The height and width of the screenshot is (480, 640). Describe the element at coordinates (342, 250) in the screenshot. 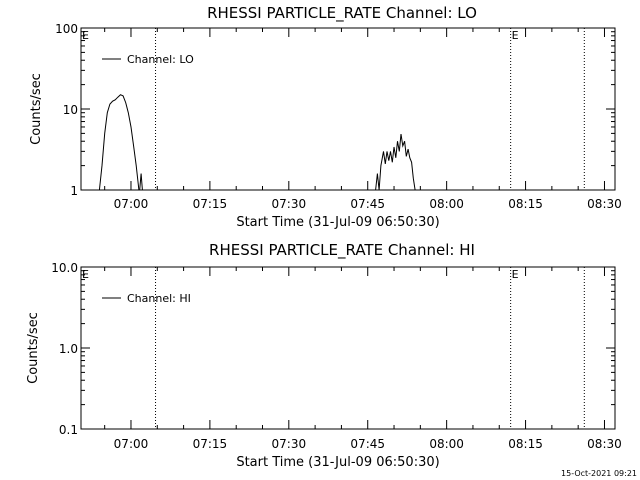

I see `chart-title: RHESSI PARTICLE_RATE Channel: HI` at that location.